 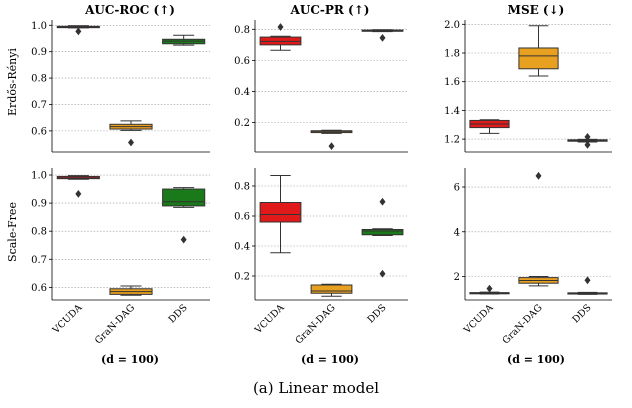 What do you see at coordinates (67, 319) in the screenshot?
I see `panel-scale-free-auc-roc-category-label-vcuda: VCUDA` at bounding box center [67, 319].